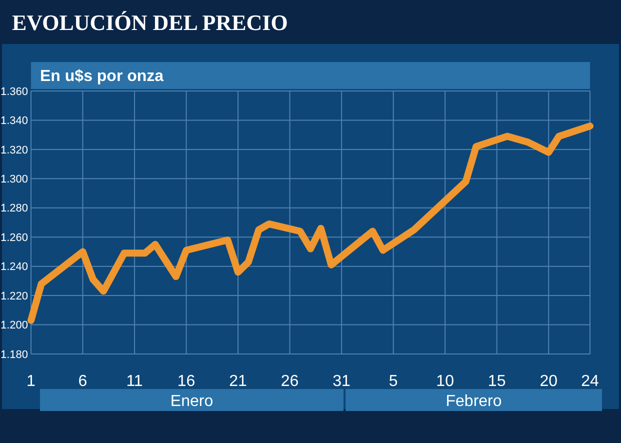 The image size is (621, 443). Describe the element at coordinates (14, 150) in the screenshot. I see `y-tick-label: 1.320` at that location.